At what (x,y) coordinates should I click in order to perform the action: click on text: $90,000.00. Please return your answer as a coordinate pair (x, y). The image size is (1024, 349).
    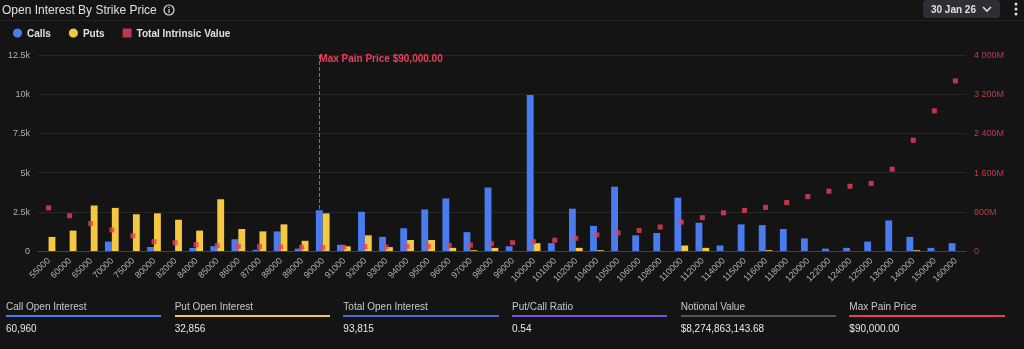
    Looking at the image, I should click on (875, 328).